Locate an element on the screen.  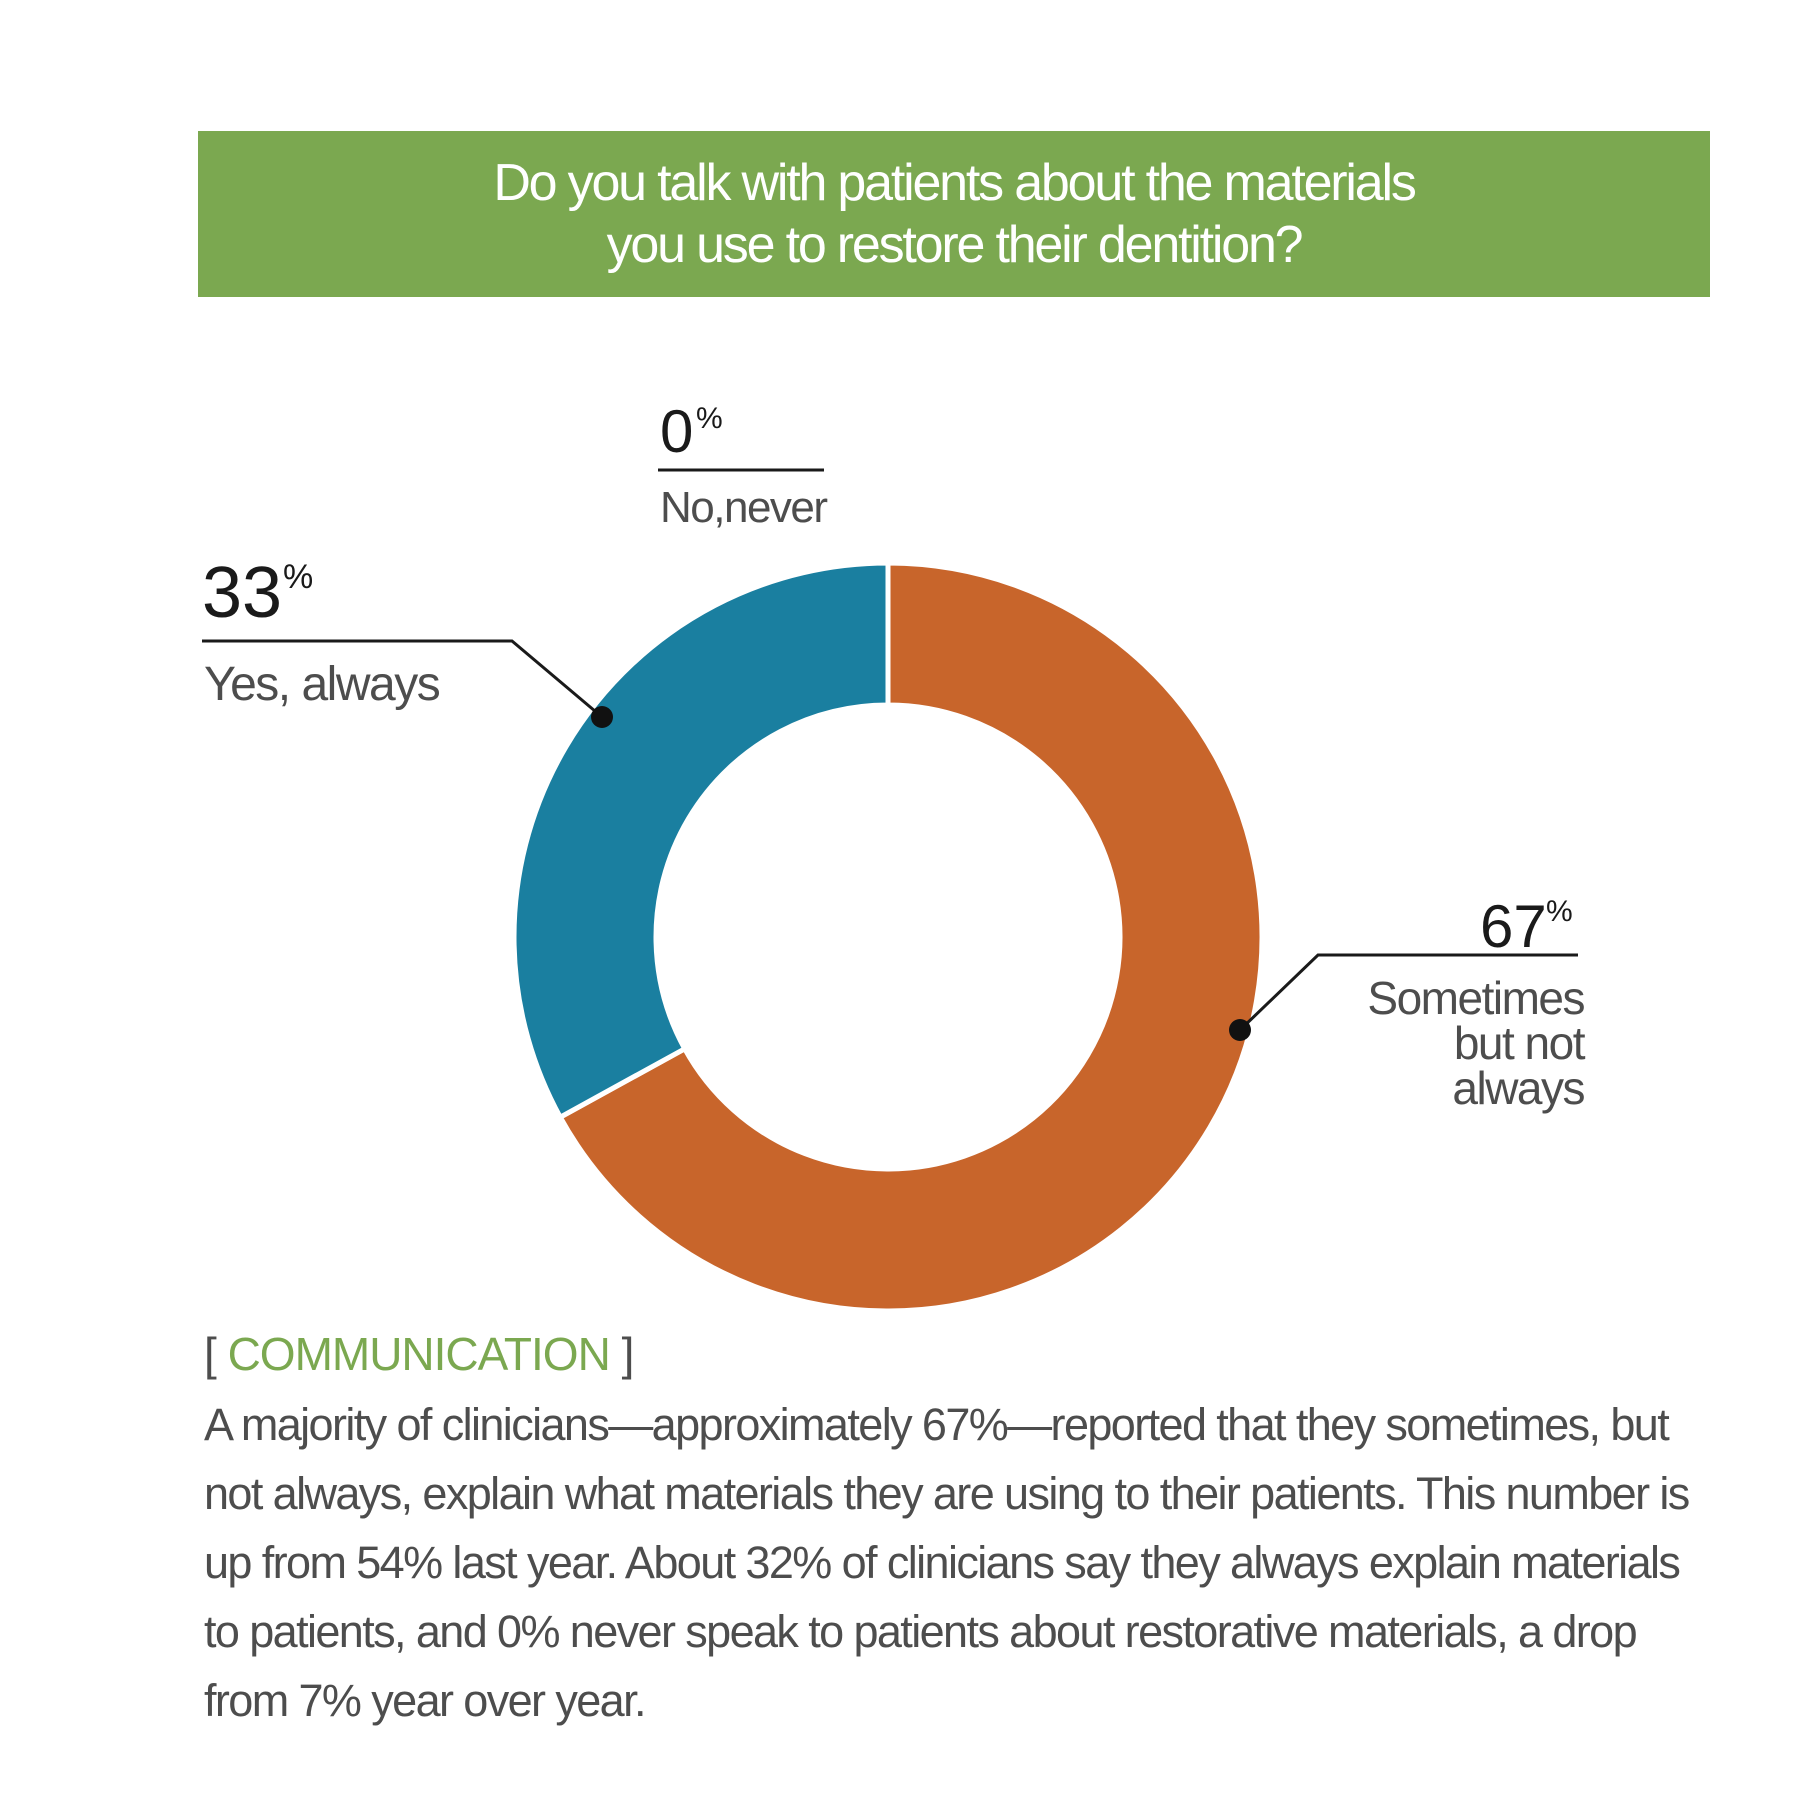
donut-slice-yes is located at coordinates (701, 840).